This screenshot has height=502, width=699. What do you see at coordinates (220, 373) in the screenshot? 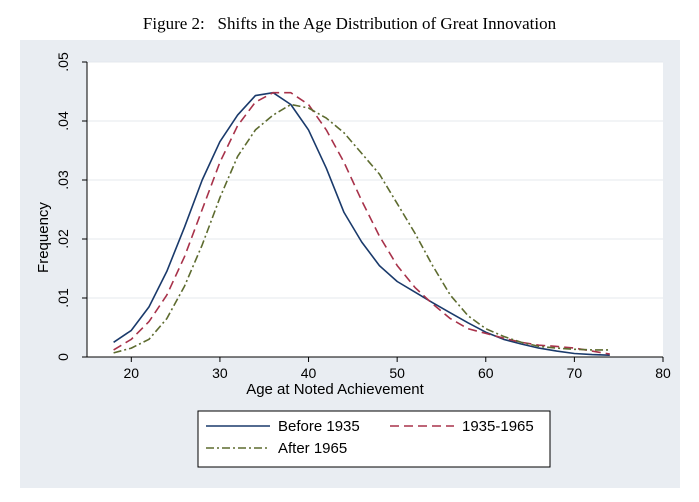
I see `x-tick-label: 30` at bounding box center [220, 373].